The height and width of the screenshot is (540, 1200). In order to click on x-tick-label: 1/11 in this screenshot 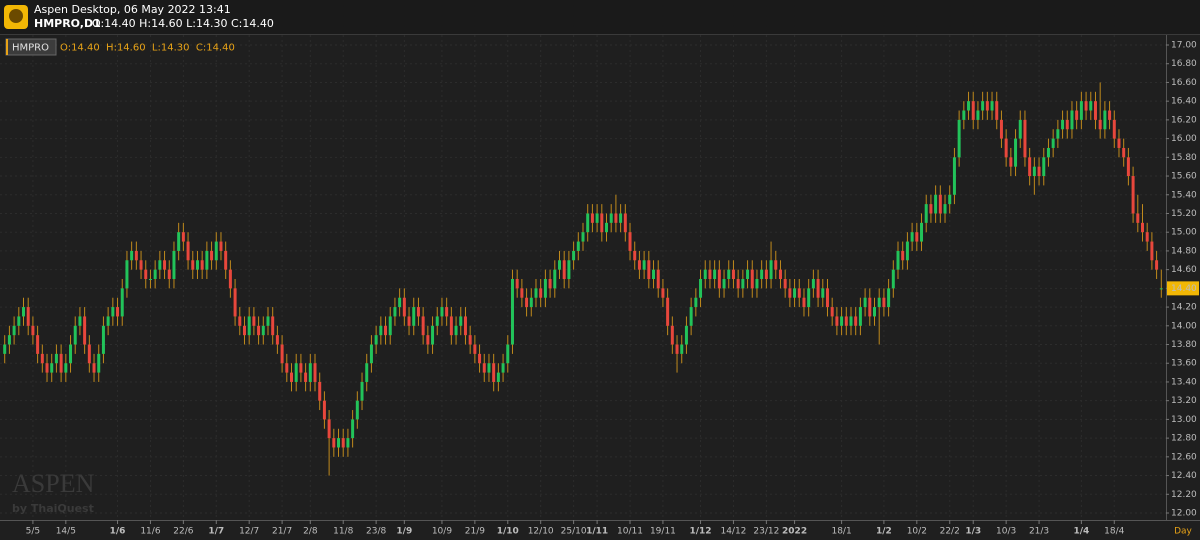, I will do `click(597, 532)`.